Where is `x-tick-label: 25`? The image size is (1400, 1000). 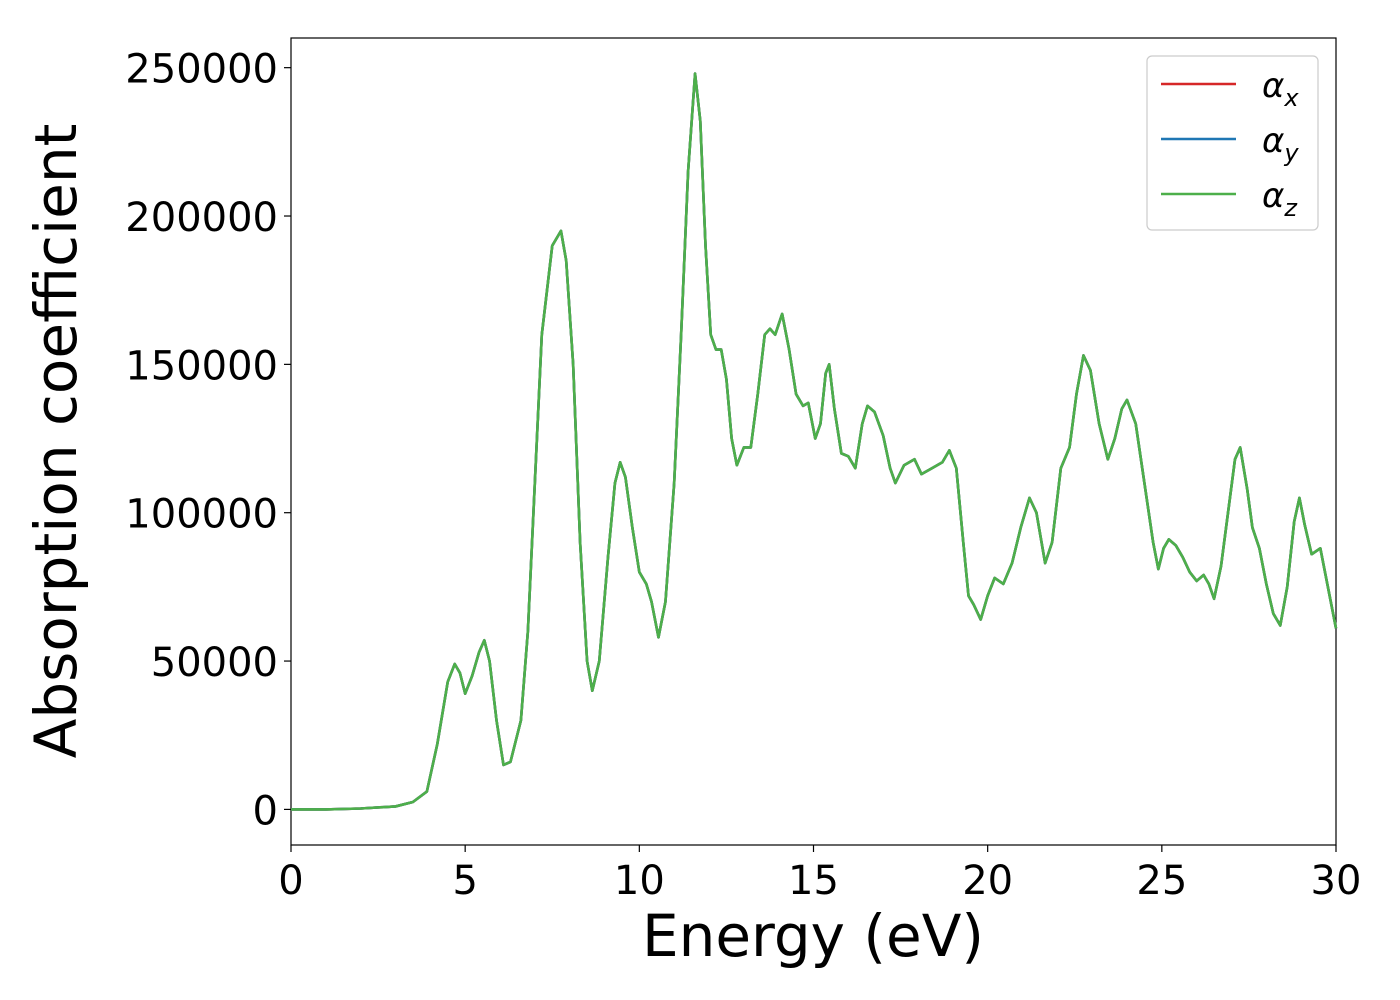 x-tick-label: 25 is located at coordinates (1161, 881).